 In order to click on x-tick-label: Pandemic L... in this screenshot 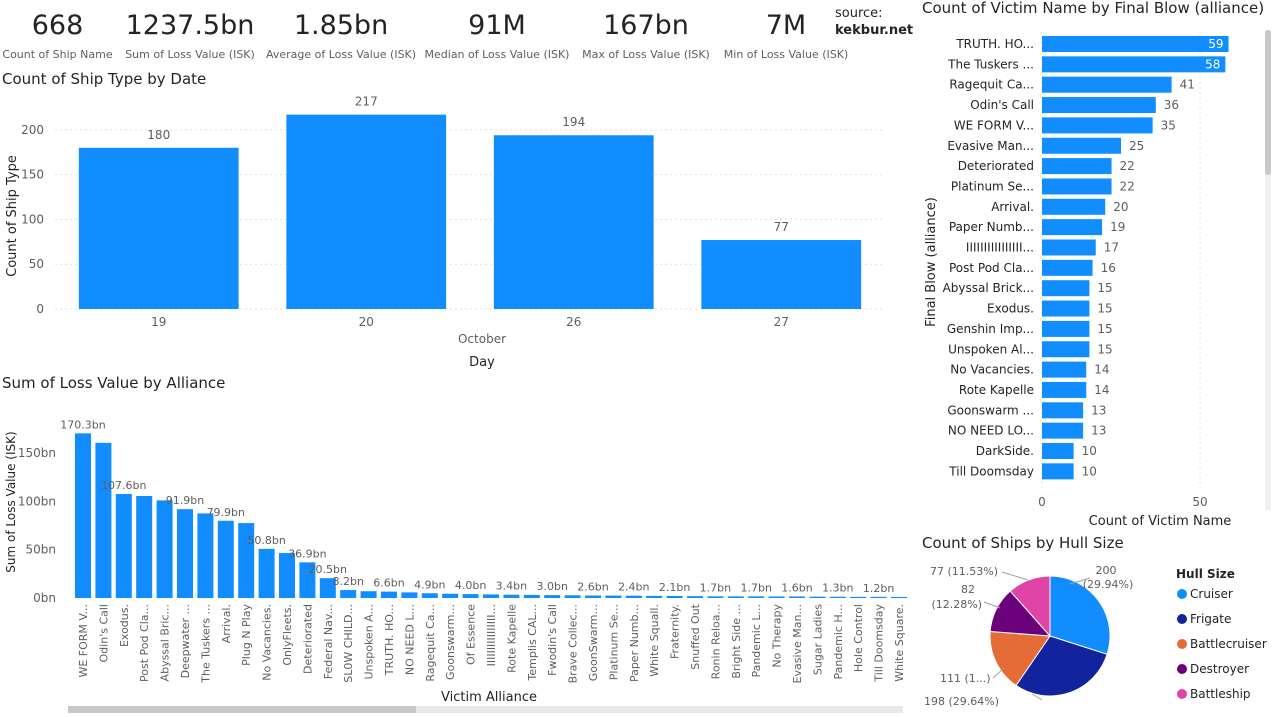, I will do `click(756, 641)`.